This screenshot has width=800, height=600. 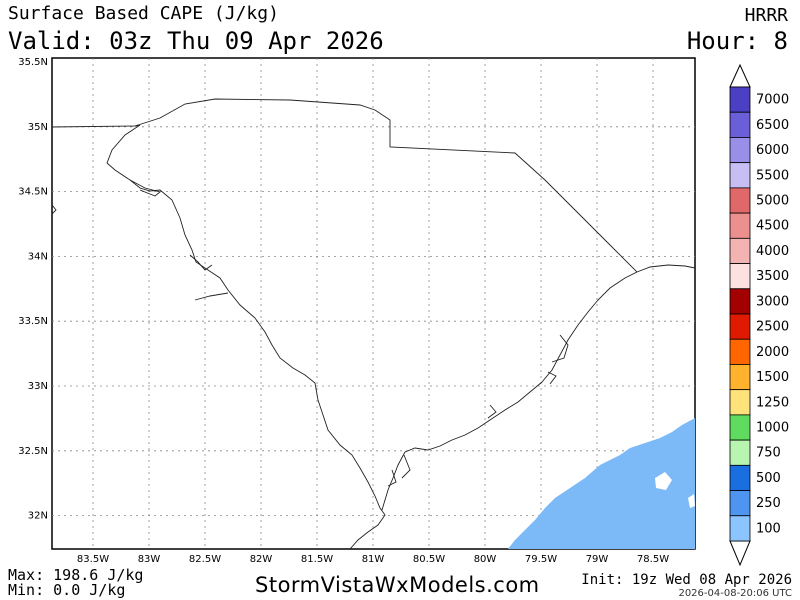 What do you see at coordinates (38, 256) in the screenshot?
I see `lat-label: 34N` at bounding box center [38, 256].